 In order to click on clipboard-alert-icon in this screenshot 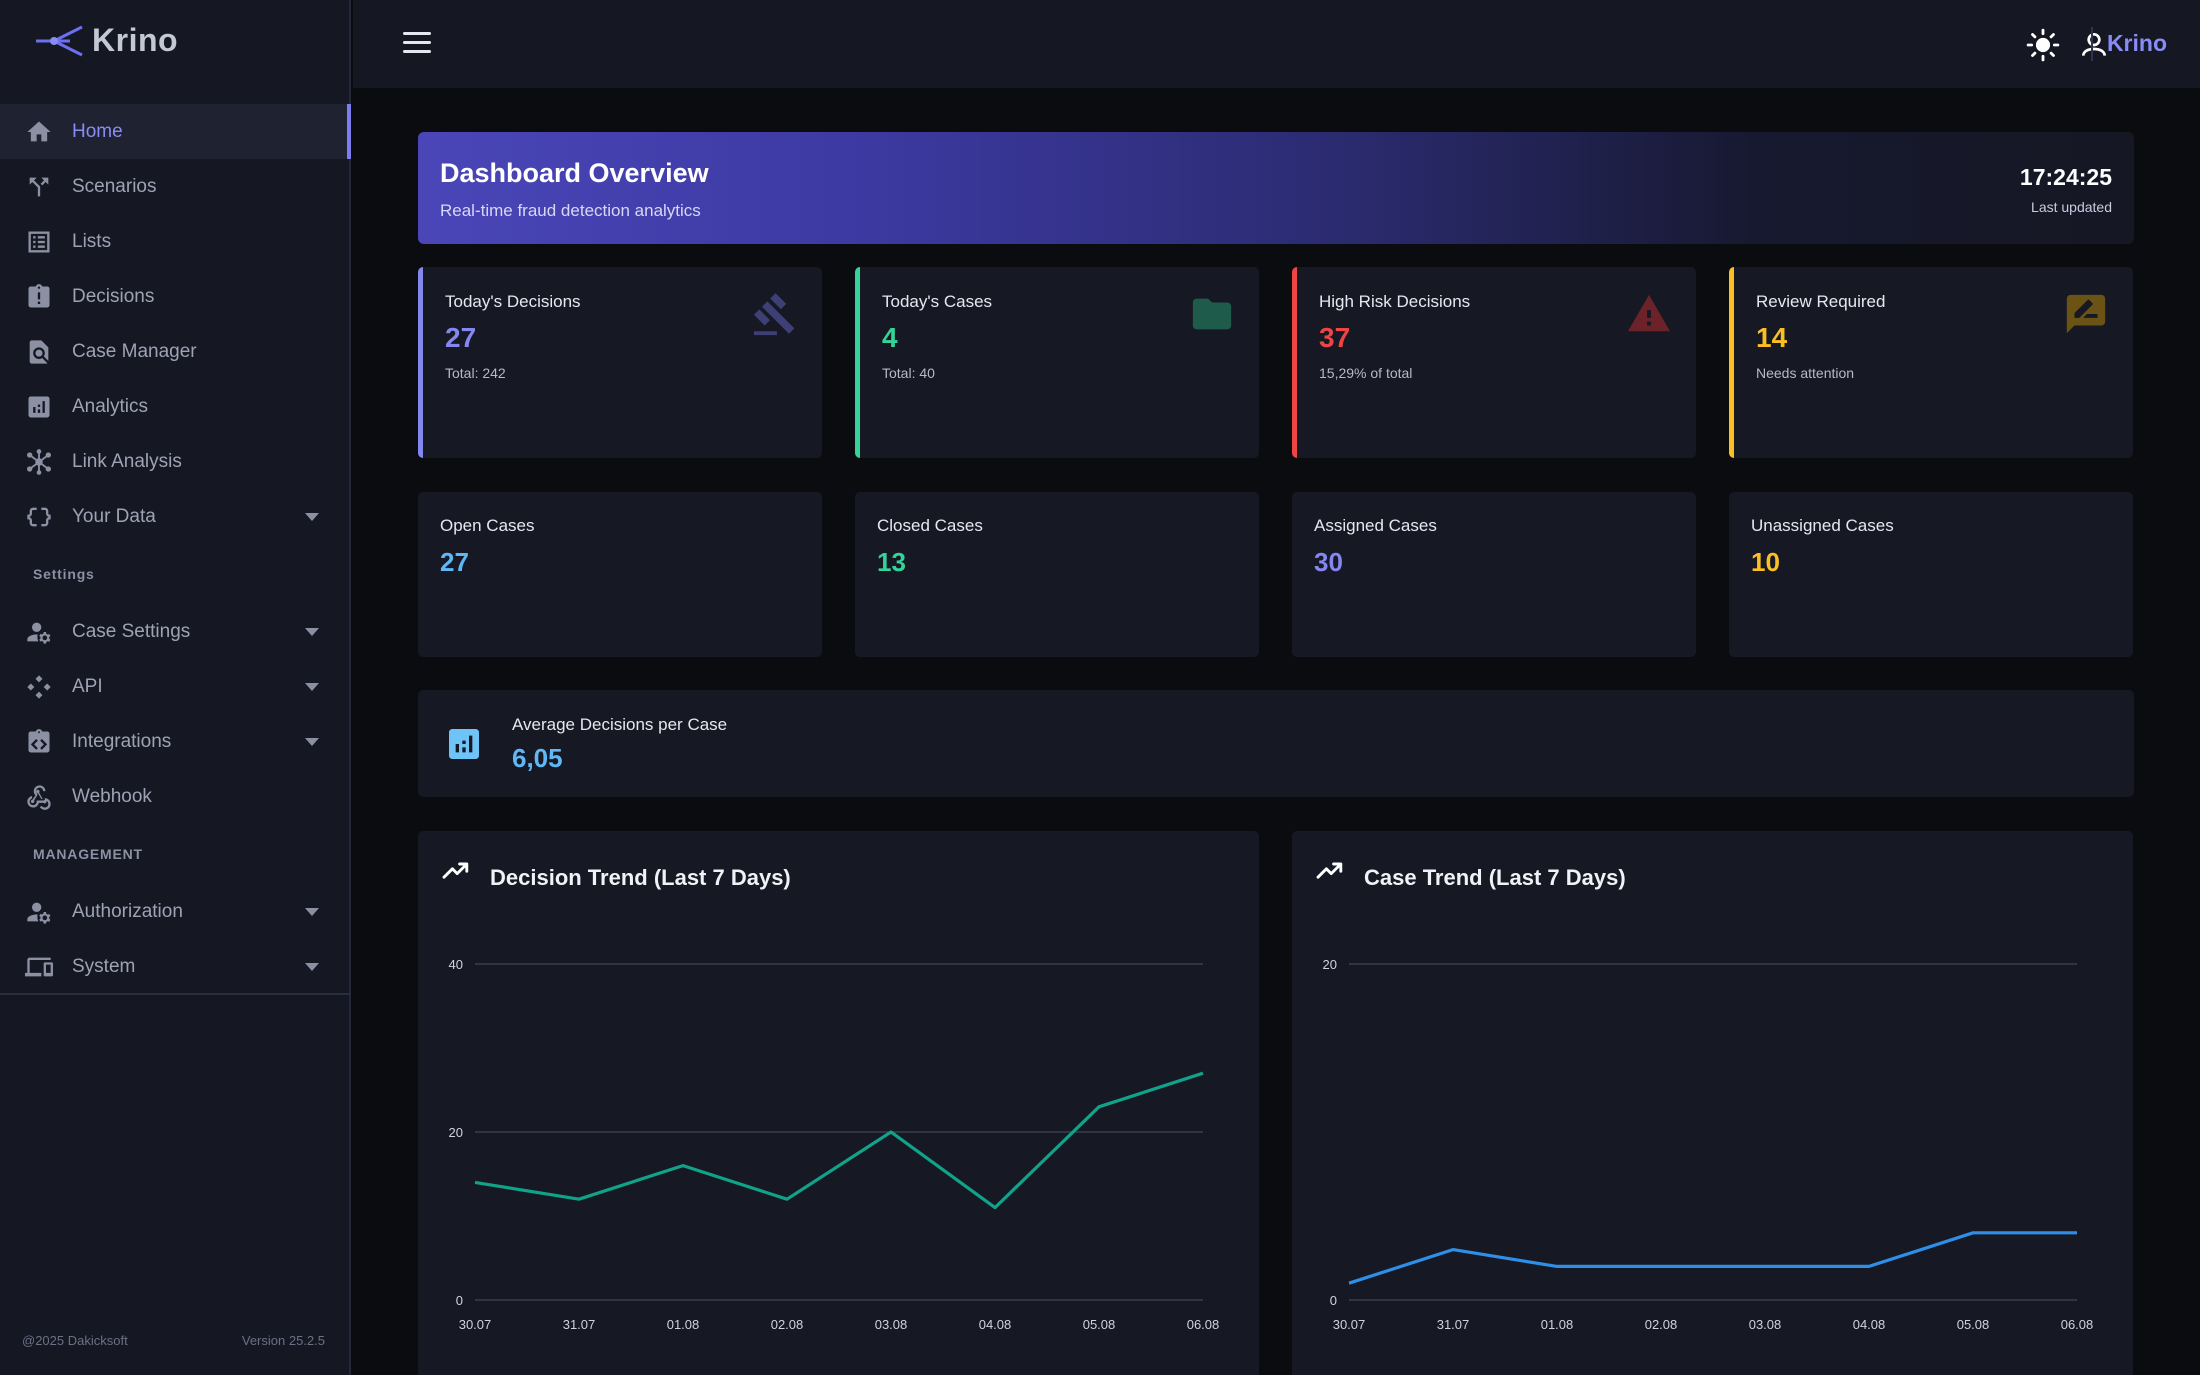, I will do `click(39, 297)`.